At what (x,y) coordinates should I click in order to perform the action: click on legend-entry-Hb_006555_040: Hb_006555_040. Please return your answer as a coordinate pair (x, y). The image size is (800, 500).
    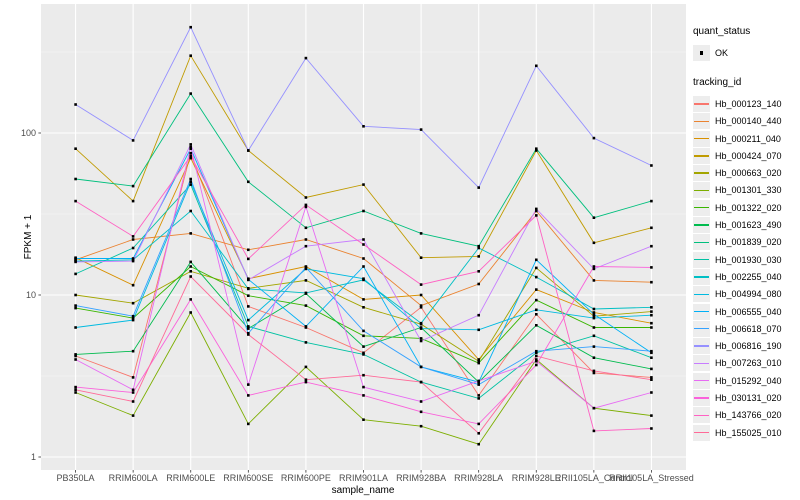
    Looking at the image, I should click on (746, 311).